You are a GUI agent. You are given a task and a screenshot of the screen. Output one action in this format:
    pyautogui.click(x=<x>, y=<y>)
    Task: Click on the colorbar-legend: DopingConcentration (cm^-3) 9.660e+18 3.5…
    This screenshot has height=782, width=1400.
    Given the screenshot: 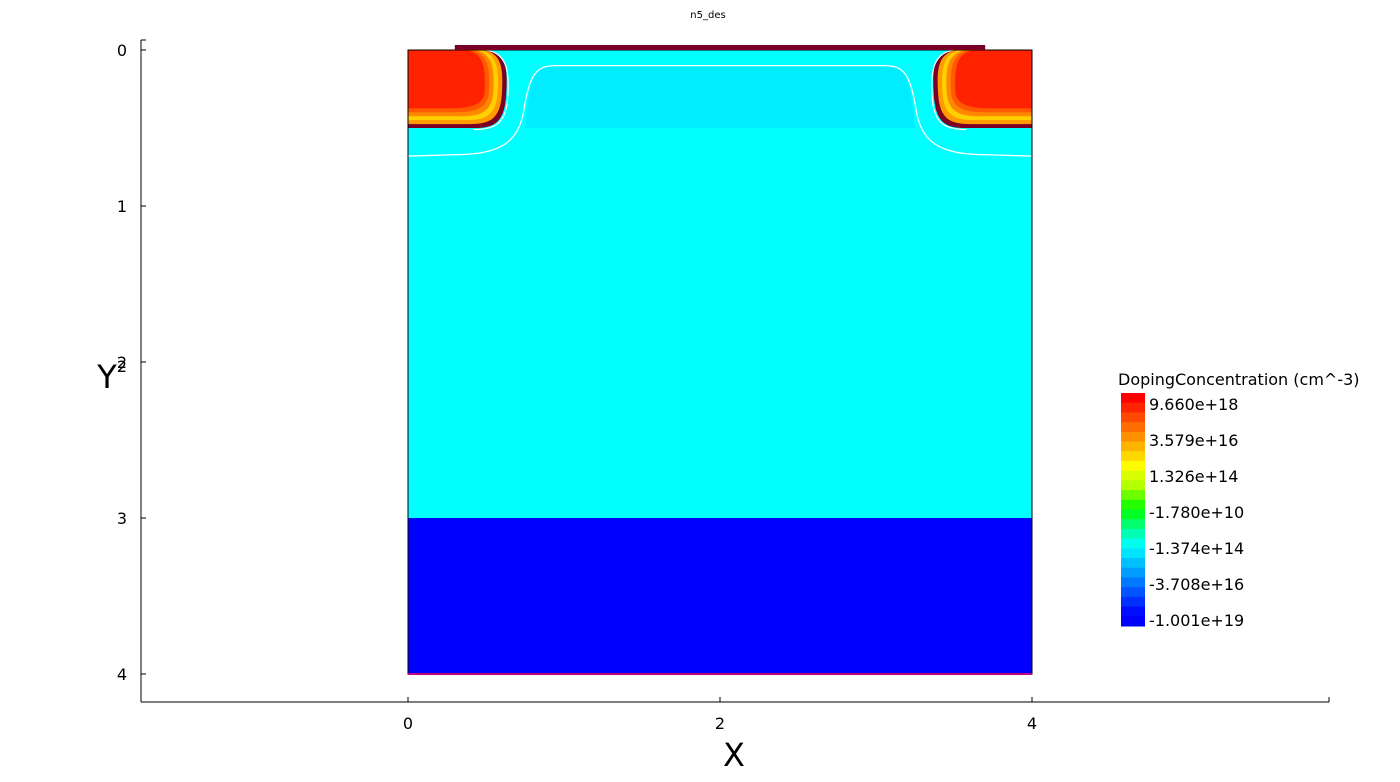 What is the action you would take?
    pyautogui.click(x=1239, y=500)
    